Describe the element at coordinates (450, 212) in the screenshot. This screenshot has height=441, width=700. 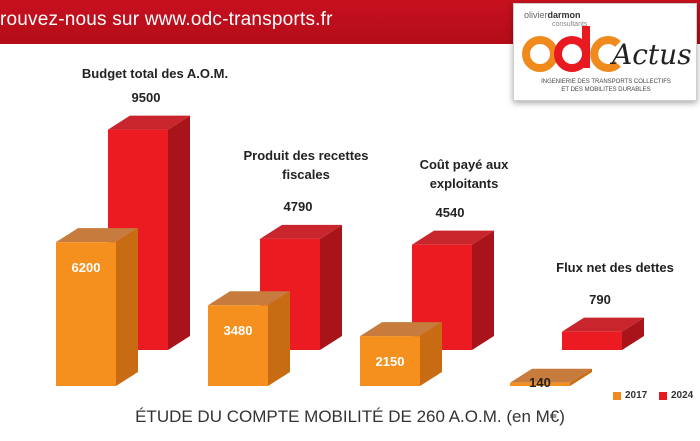
I see `value-label-2024-2: 4540` at that location.